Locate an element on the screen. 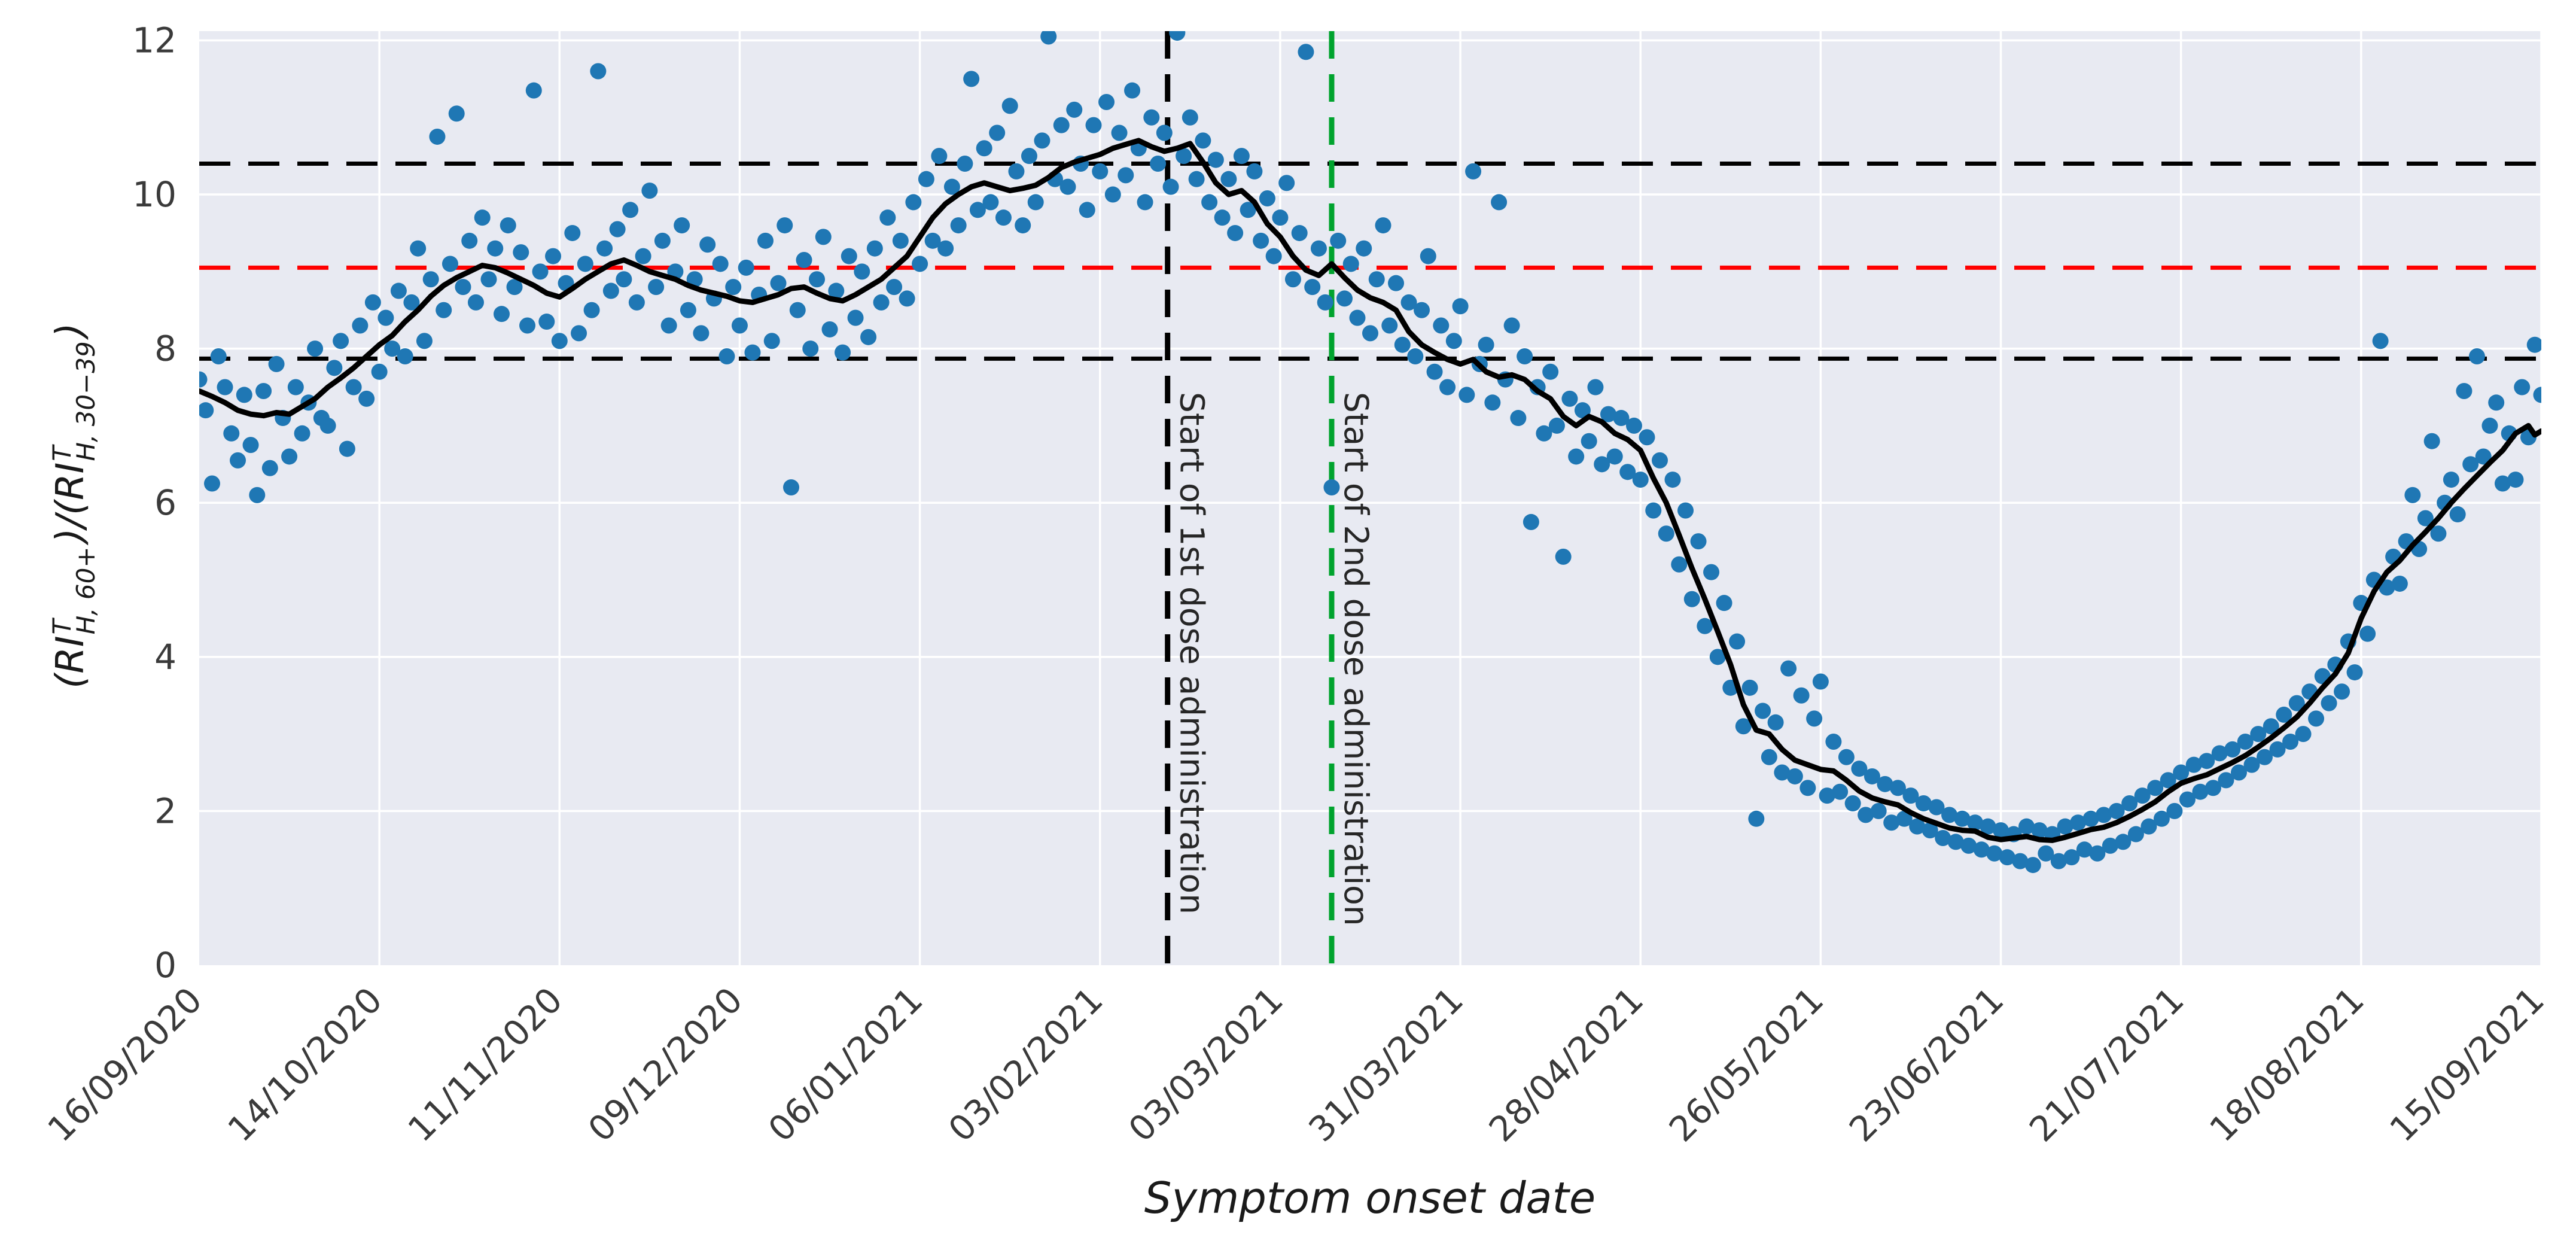  y-label-mid: )/(RI is located at coordinates (70, 502).